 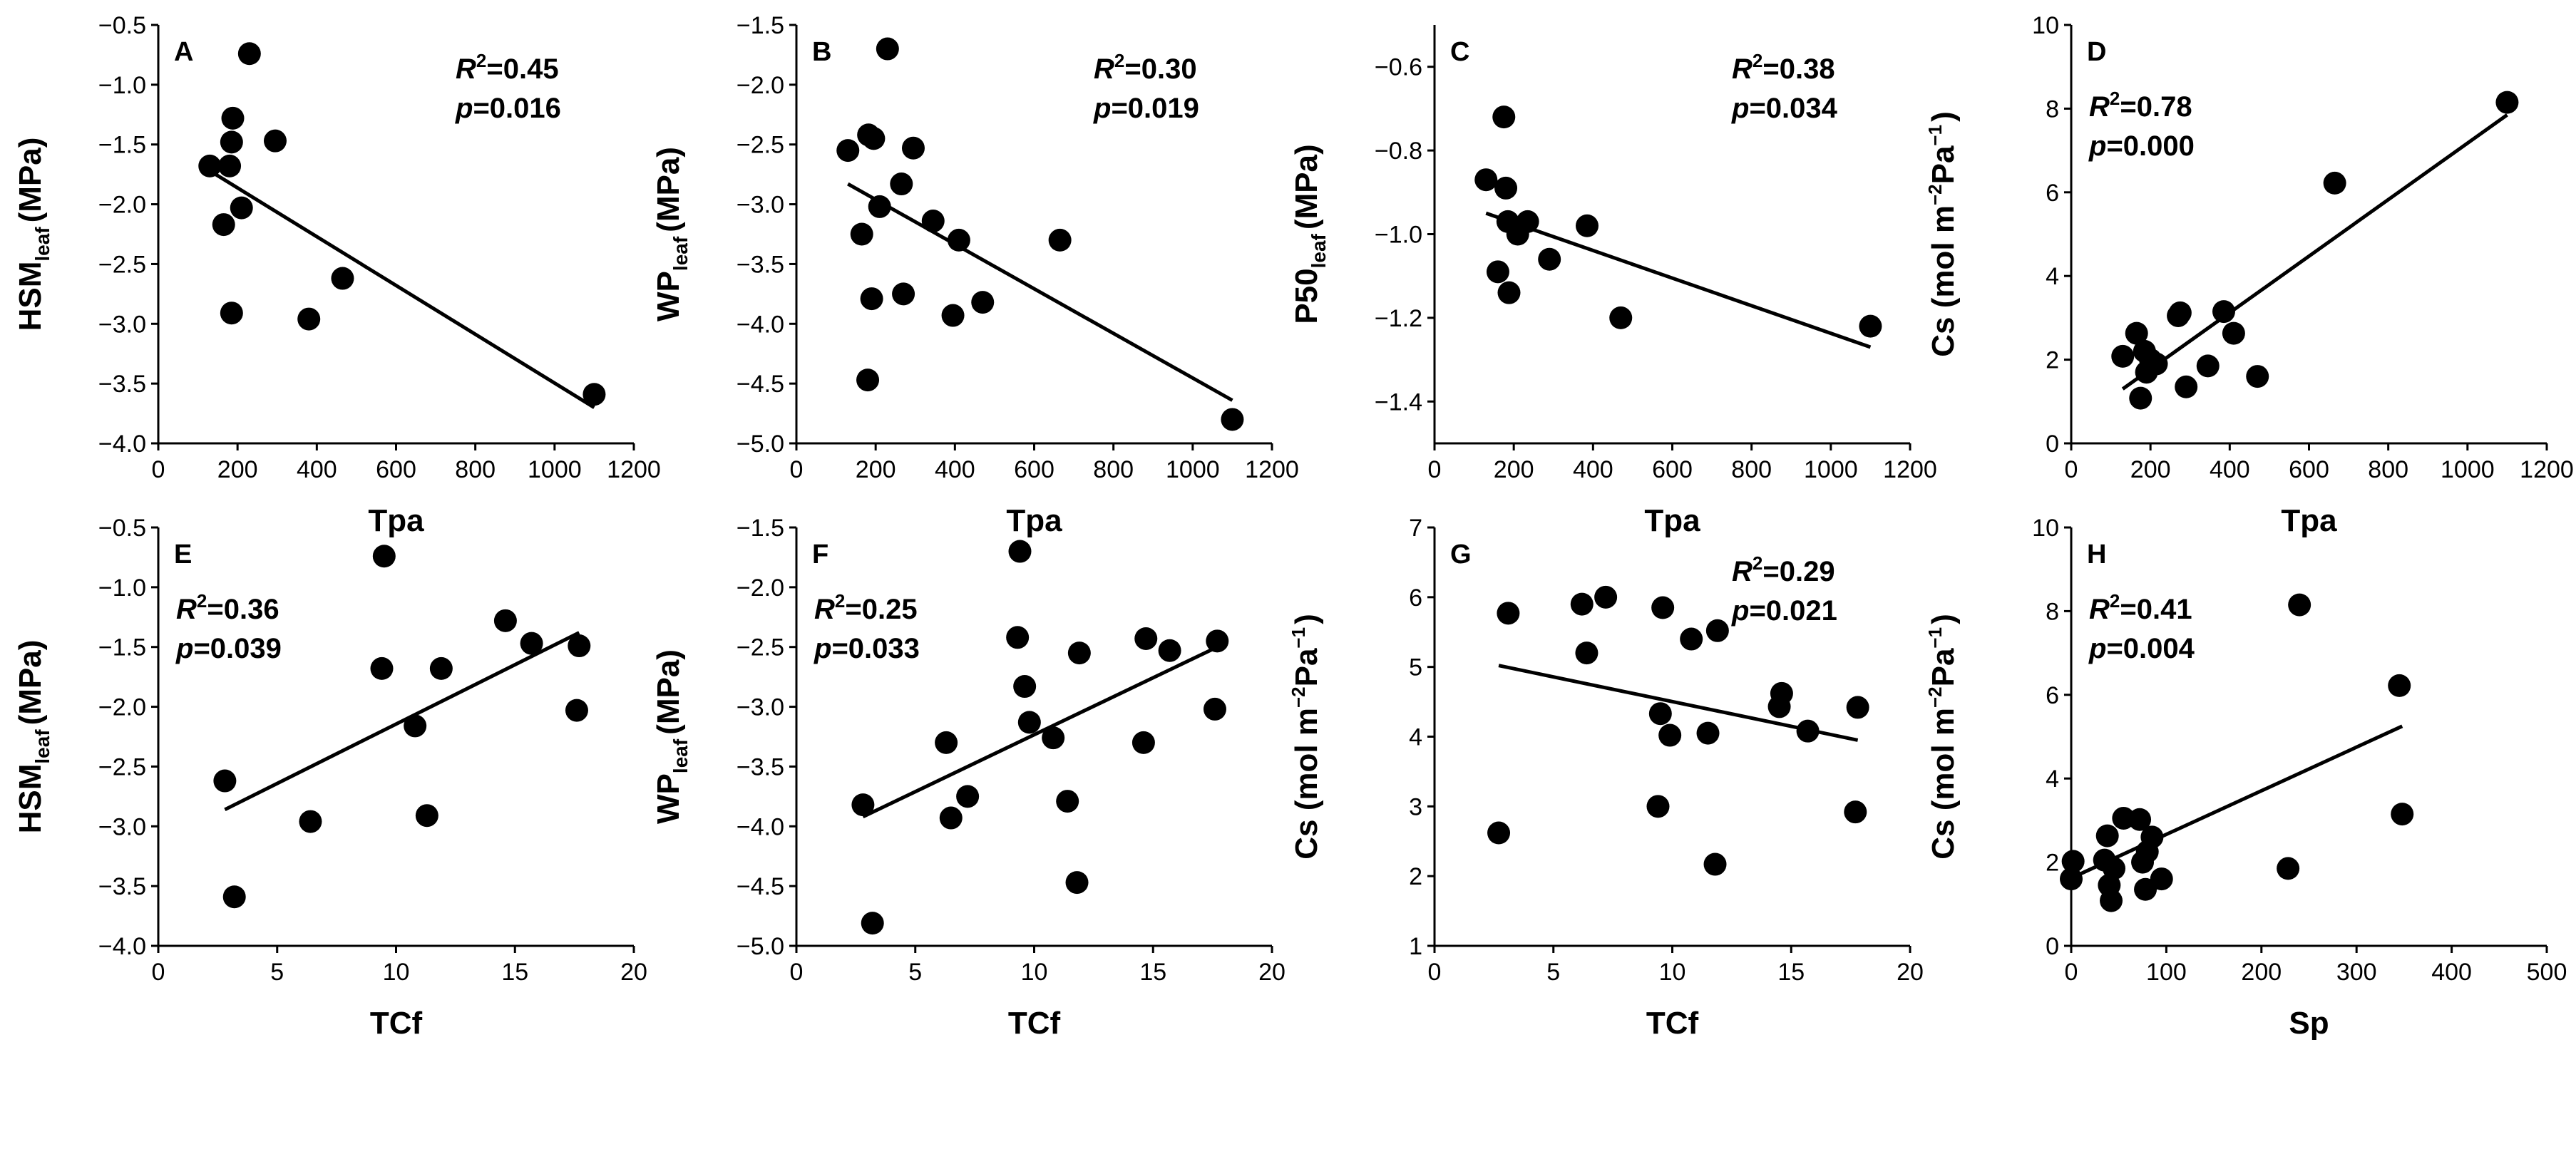 I want to click on panel-label-c: C, so click(x=1459, y=52).